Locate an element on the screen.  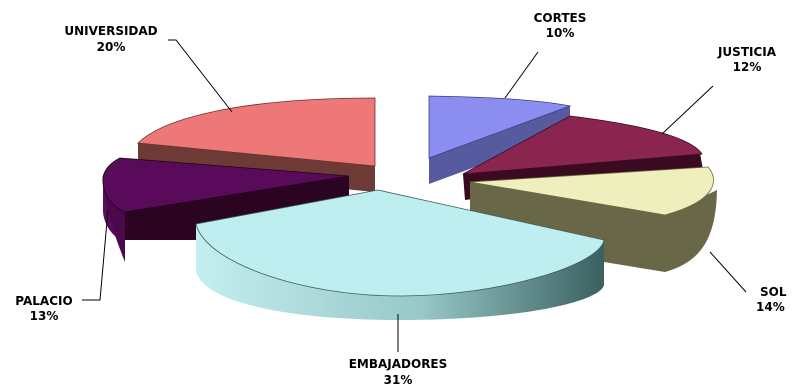
label-palacio-pct: 13% is located at coordinates (44, 316).